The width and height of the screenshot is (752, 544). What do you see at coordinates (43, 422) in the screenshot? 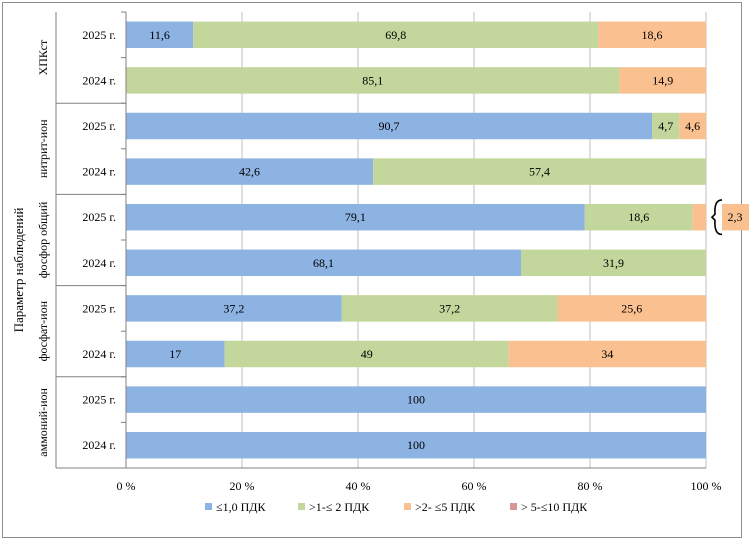
I see `group-label: аммоний-ион` at bounding box center [43, 422].